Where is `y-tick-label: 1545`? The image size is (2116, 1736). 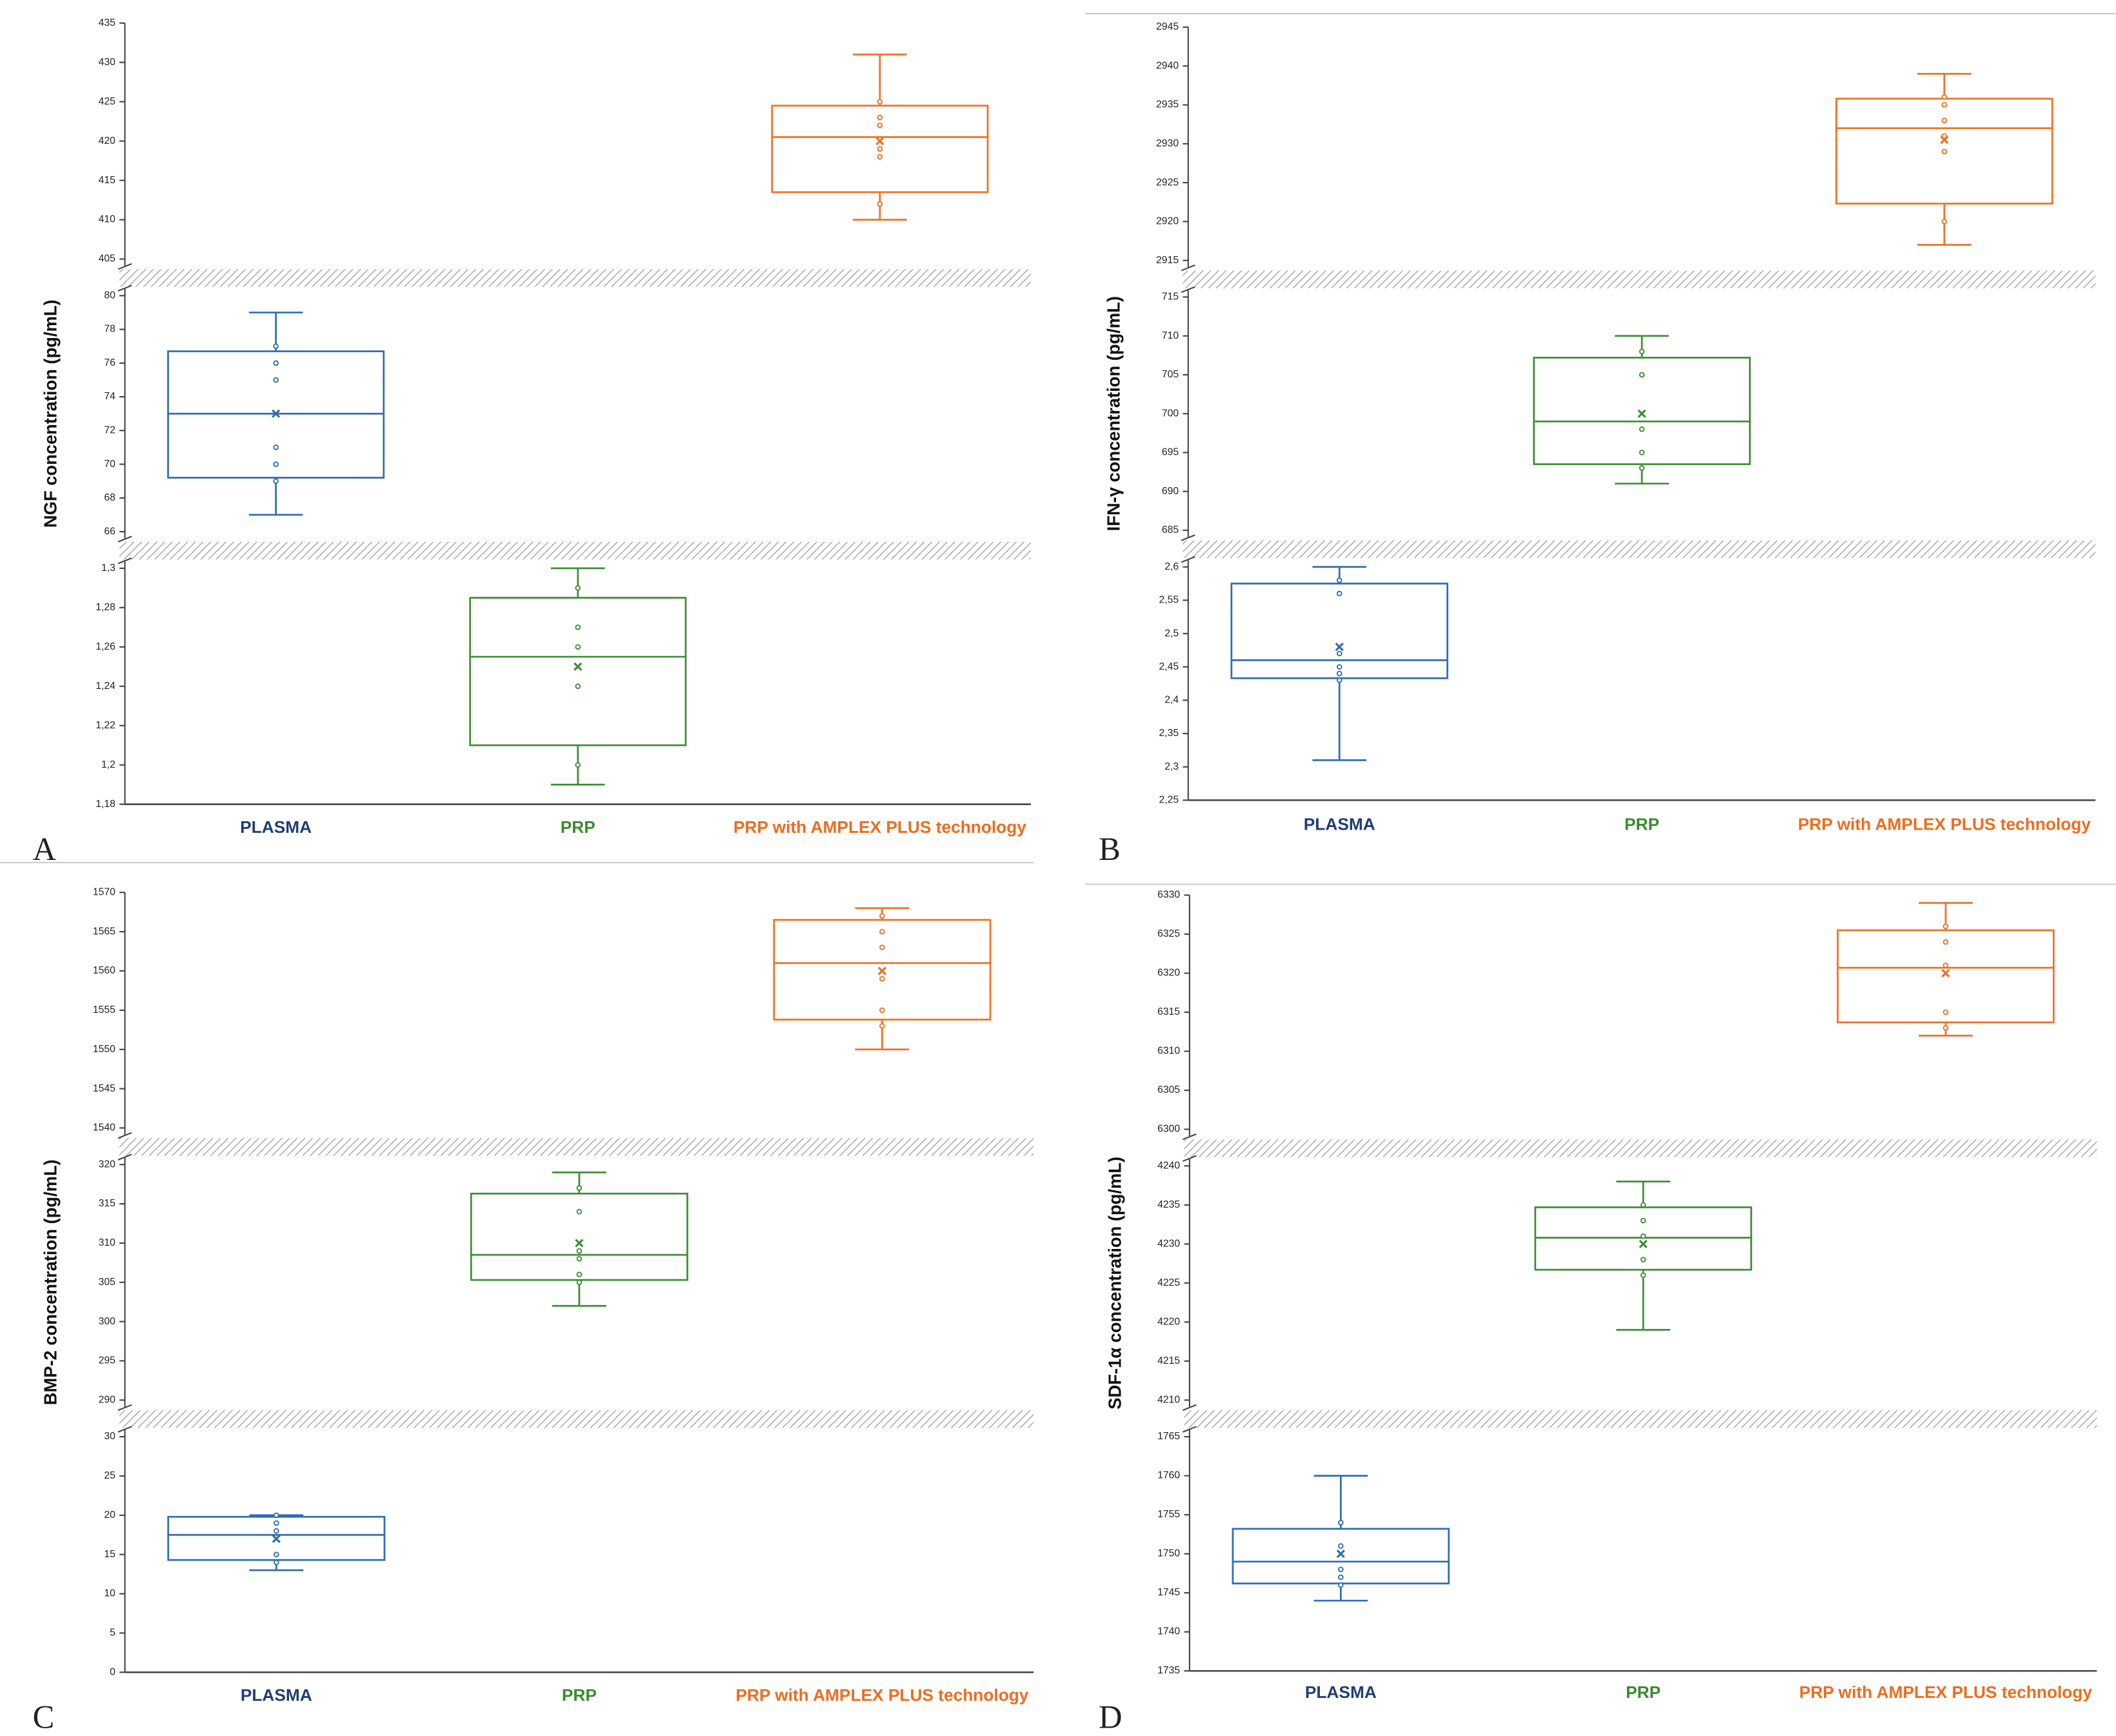
y-tick-label: 1545 is located at coordinates (104, 1088).